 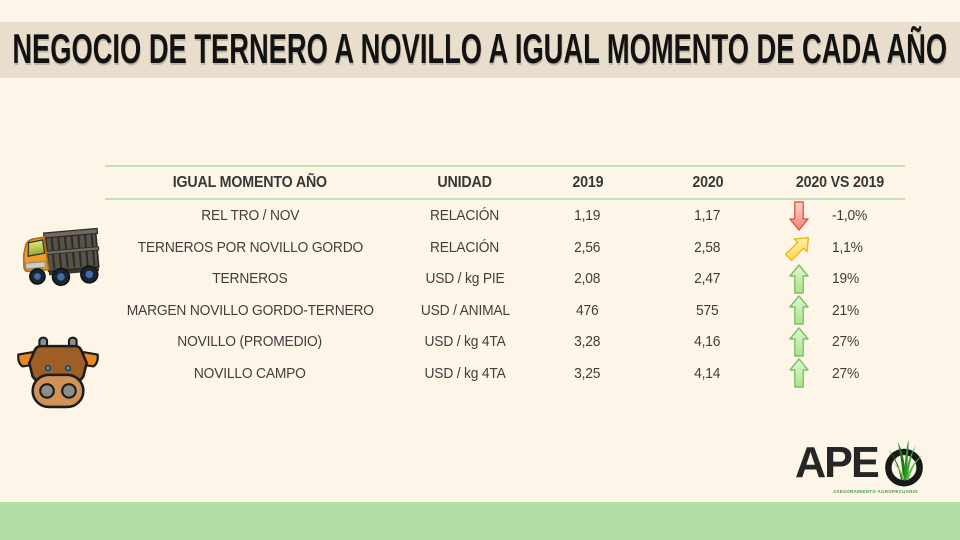 I want to click on apeo-logo-row: APE, so click(x=870, y=463).